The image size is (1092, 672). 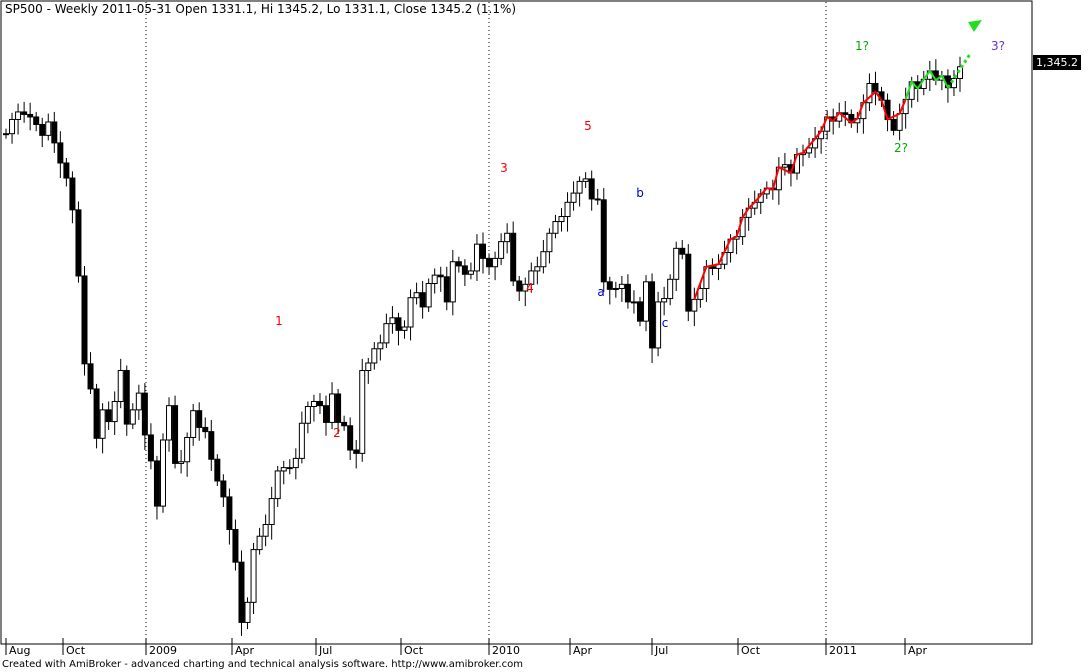 What do you see at coordinates (279, 321) in the screenshot?
I see `wave-label-1: 1` at bounding box center [279, 321].